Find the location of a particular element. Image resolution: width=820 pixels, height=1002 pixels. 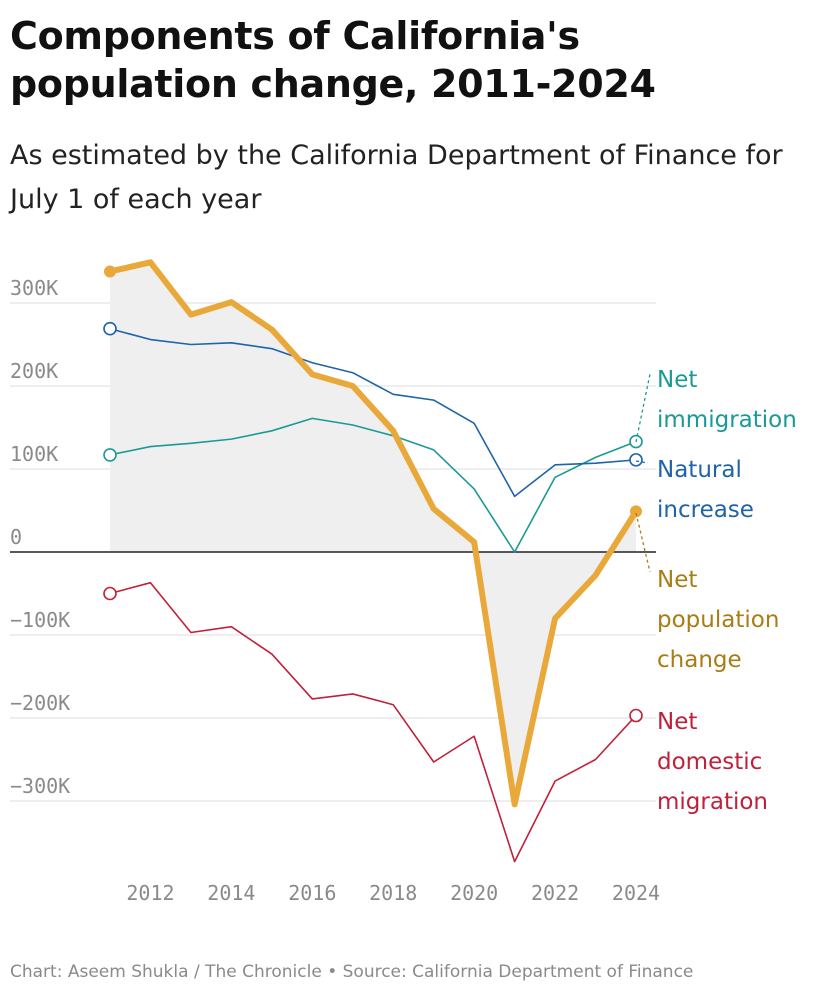

series-label-line: domestic is located at coordinates (709, 762).